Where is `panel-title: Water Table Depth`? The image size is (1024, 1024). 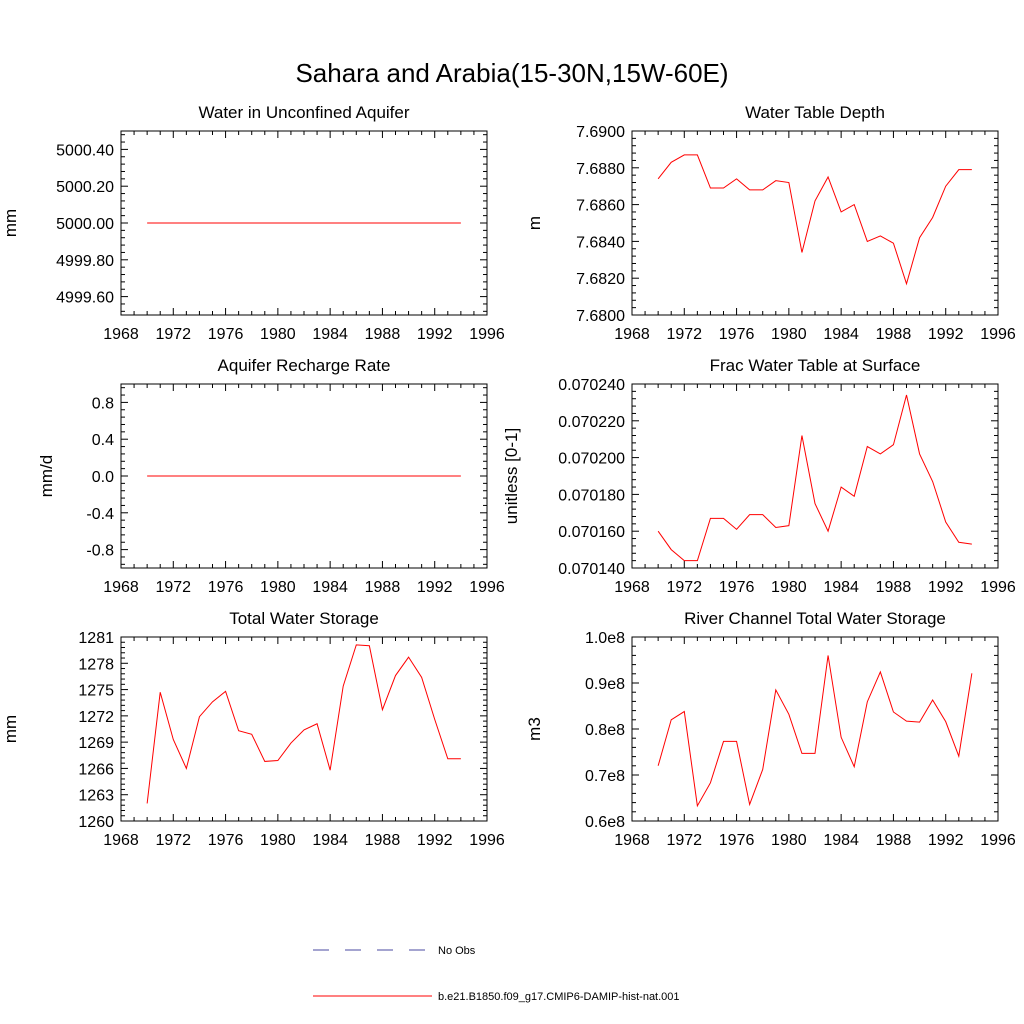
panel-title: Water Table Depth is located at coordinates (815, 112).